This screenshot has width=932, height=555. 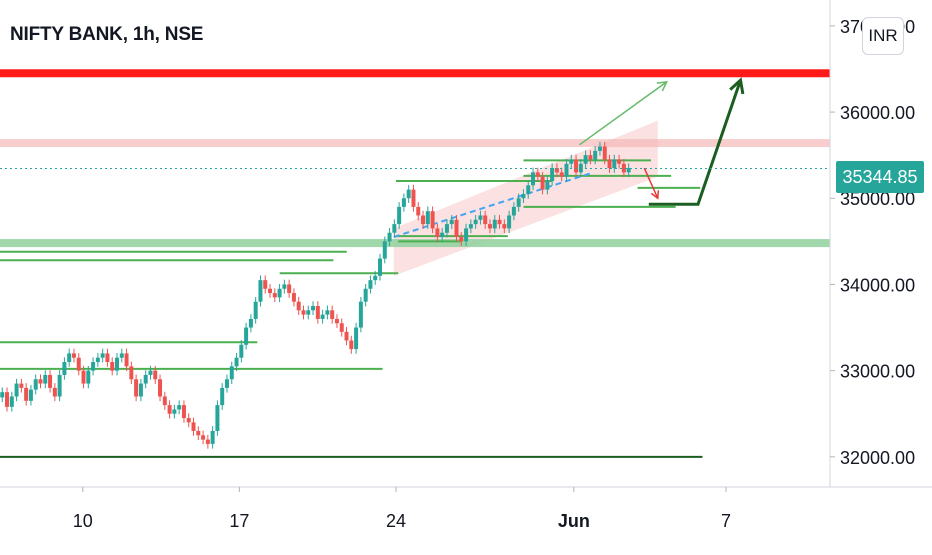 I want to click on upper-band-line, so click(x=415, y=143).